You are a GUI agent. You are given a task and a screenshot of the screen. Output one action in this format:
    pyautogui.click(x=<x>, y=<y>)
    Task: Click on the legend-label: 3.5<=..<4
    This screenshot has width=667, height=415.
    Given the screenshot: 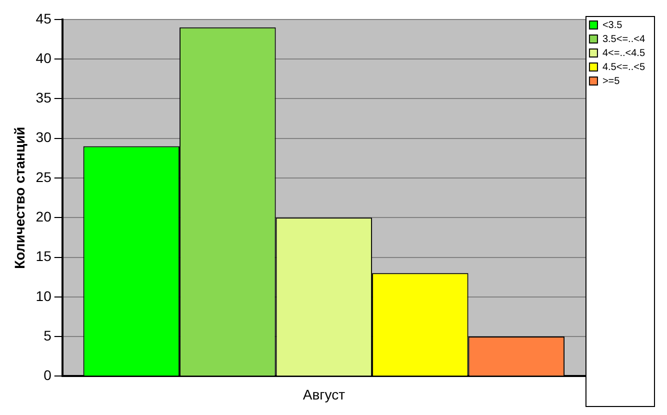 What is the action you would take?
    pyautogui.click(x=624, y=39)
    